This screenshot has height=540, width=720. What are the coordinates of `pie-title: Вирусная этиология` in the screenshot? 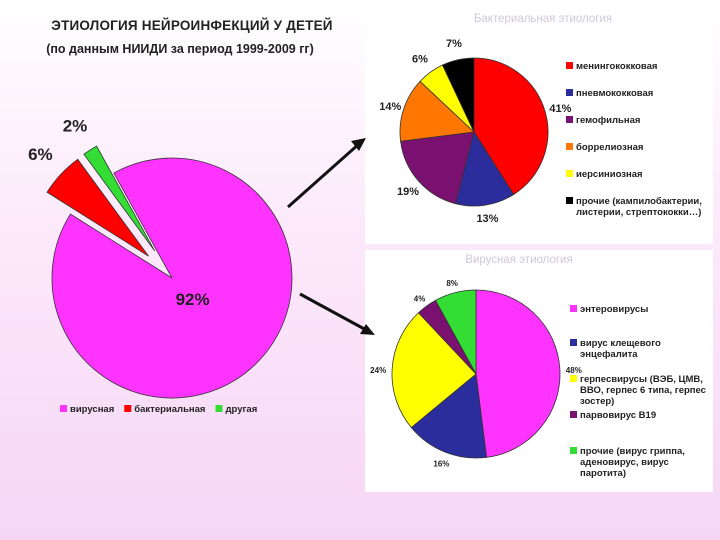 It's located at (518, 260).